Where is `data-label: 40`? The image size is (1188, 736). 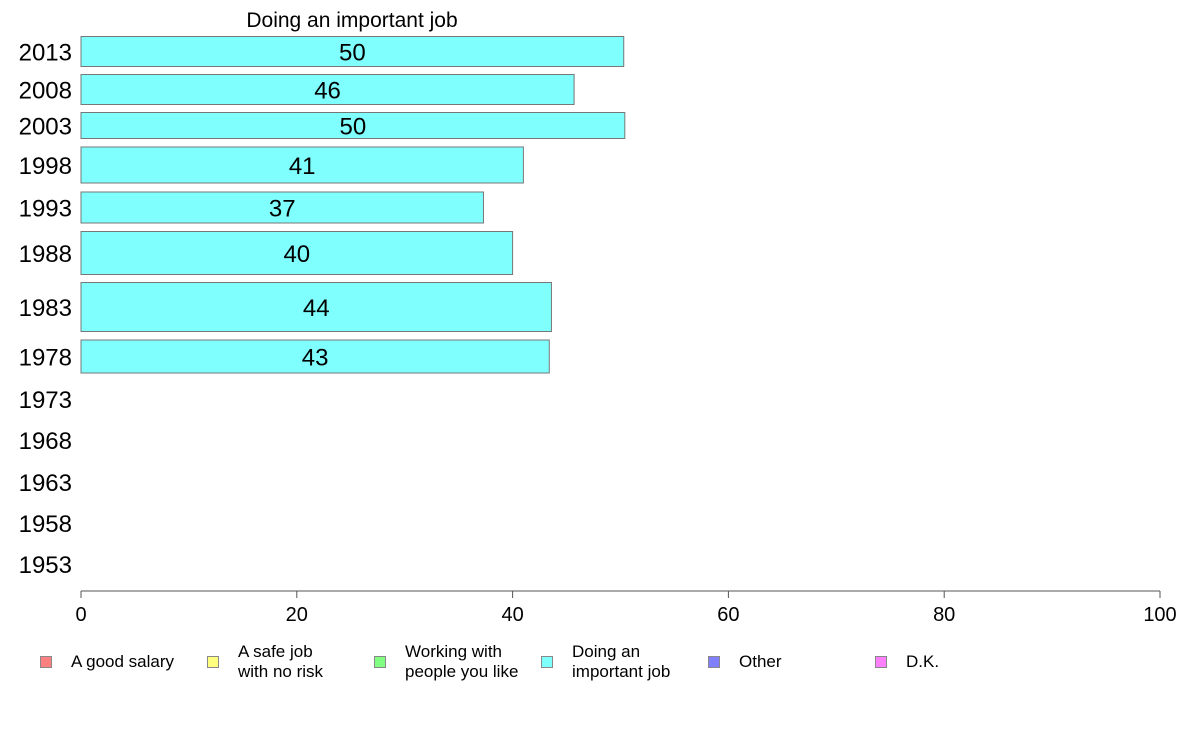 data-label: 40 is located at coordinates (296, 254).